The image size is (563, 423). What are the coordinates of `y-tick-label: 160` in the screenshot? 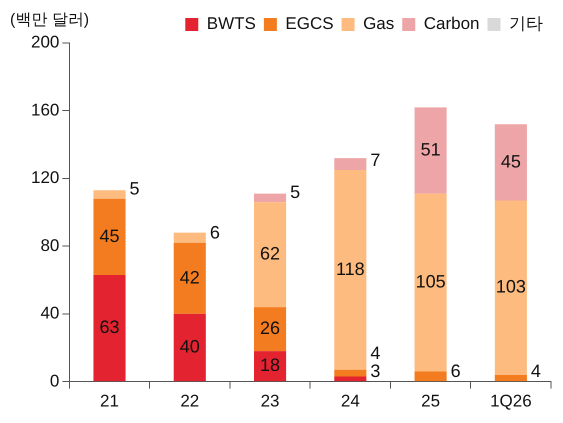 It's located at (45, 110).